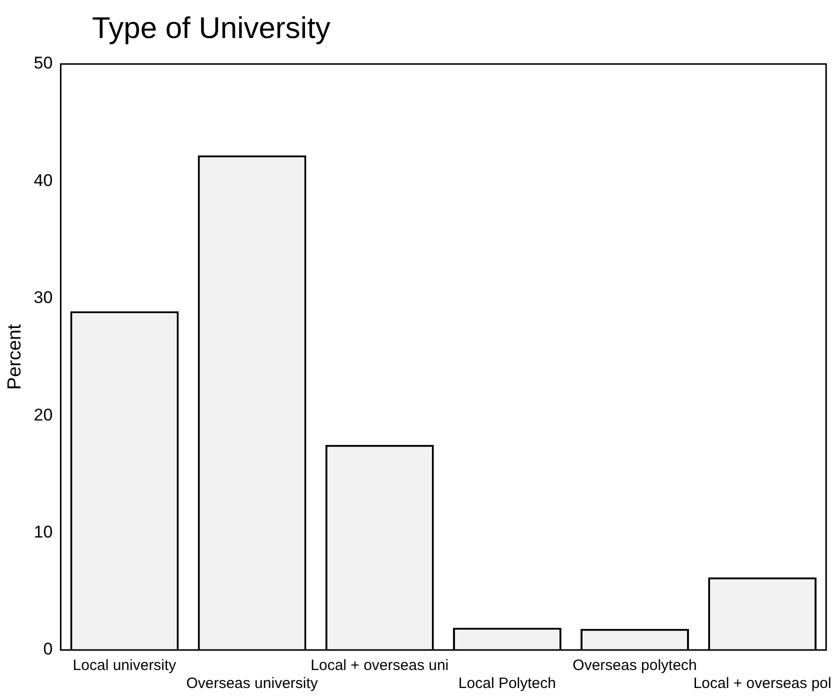 The height and width of the screenshot is (696, 835). Describe the element at coordinates (124, 665) in the screenshot. I see `x-tick-label: Local university` at that location.